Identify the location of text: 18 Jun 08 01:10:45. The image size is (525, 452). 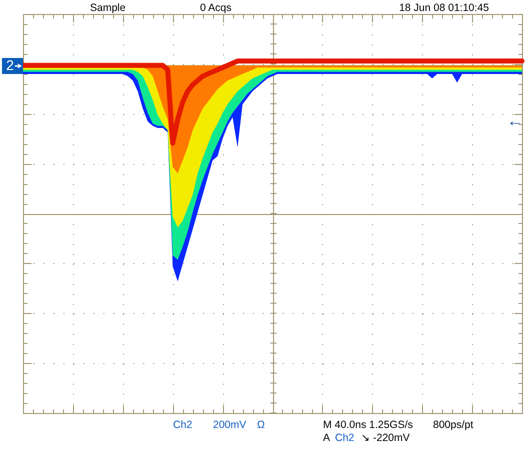
(444, 8).